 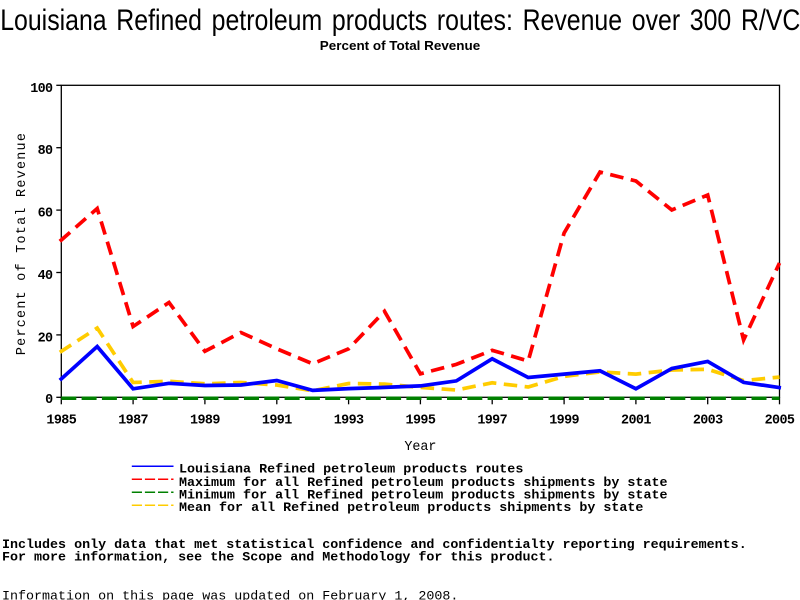 What do you see at coordinates (205, 420) in the screenshot?
I see `svg-text: 1989` at bounding box center [205, 420].